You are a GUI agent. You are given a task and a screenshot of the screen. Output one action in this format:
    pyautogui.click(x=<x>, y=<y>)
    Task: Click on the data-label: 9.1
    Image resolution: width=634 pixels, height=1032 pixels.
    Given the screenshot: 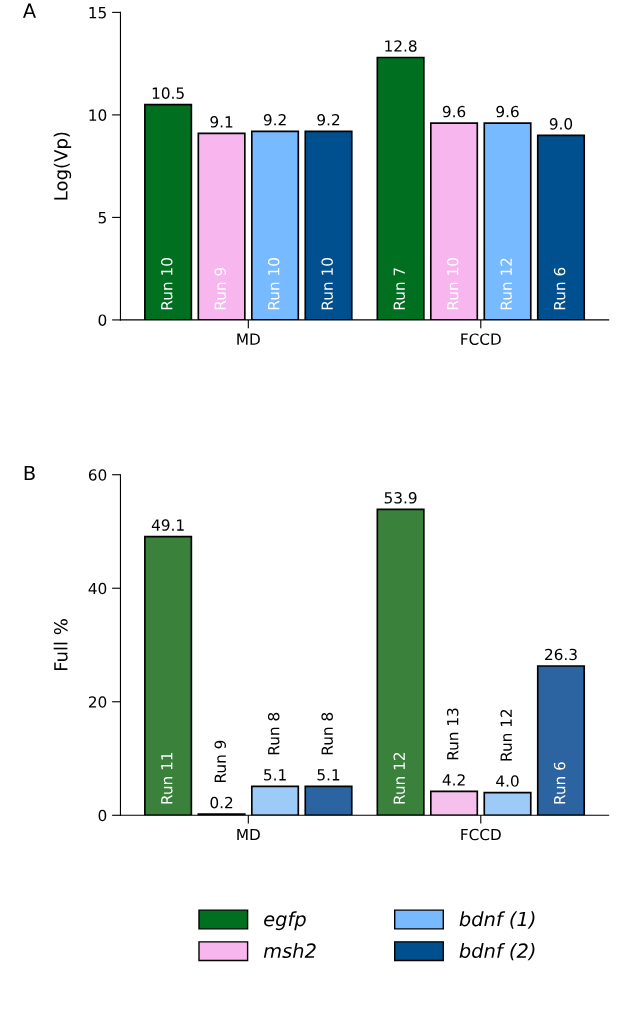 What is the action you would take?
    pyautogui.click(x=221, y=122)
    